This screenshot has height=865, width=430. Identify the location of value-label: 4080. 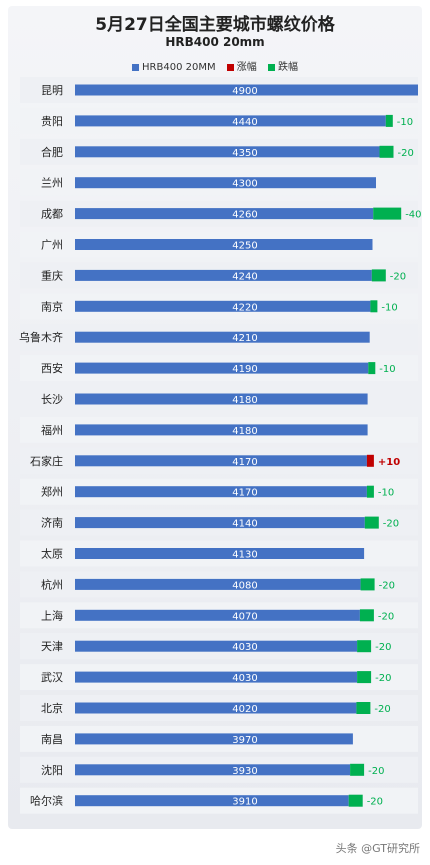
(244, 585).